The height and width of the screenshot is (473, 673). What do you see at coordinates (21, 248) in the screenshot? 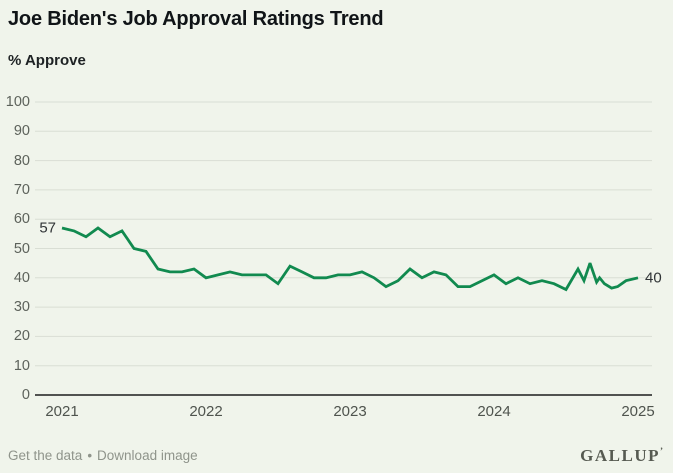
I see `y-axis-tick-label: 50` at bounding box center [21, 248].